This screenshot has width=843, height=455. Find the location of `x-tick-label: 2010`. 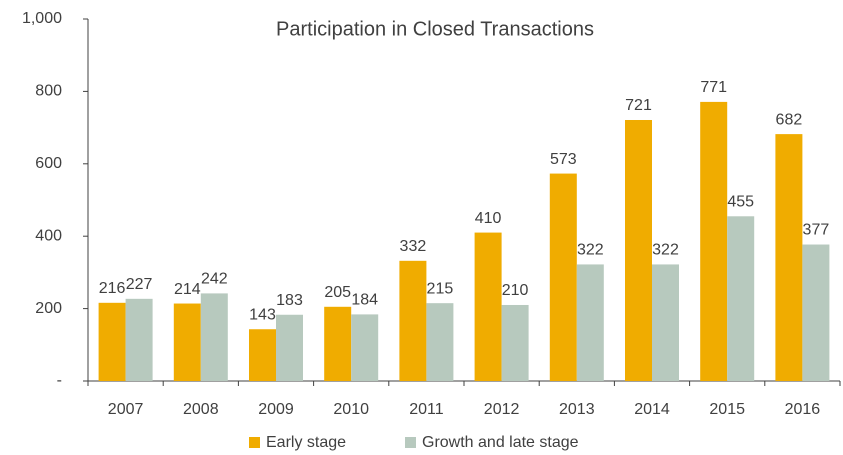

x-tick-label: 2010 is located at coordinates (351, 409).